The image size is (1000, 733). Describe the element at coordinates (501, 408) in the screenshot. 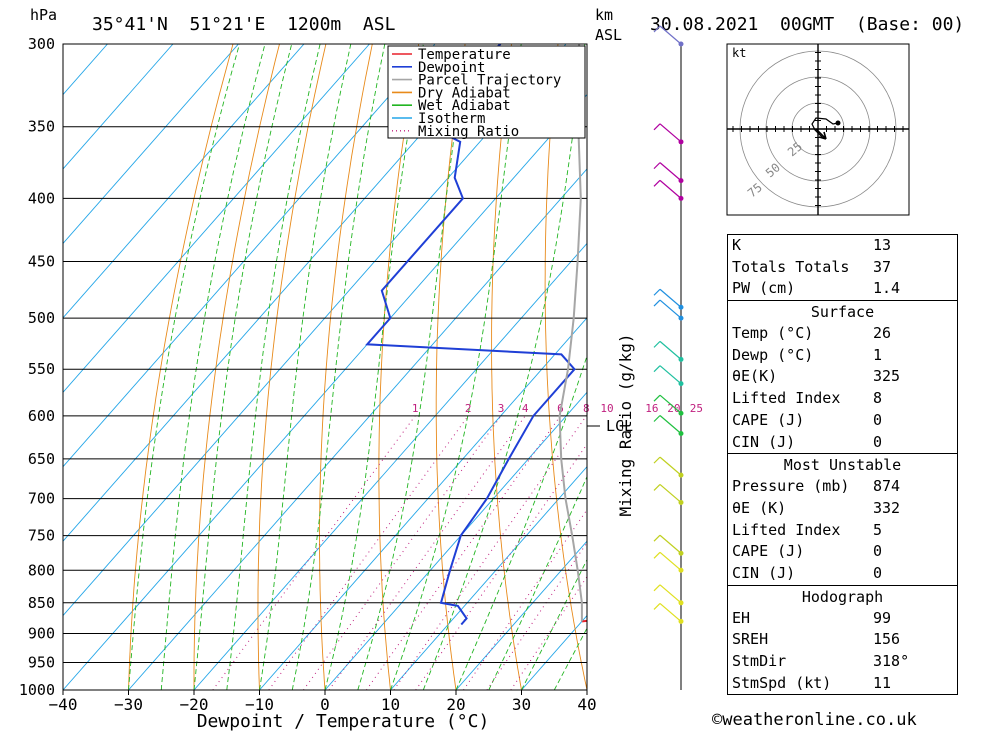

I see `mixing-ratio-value-label: 3` at that location.